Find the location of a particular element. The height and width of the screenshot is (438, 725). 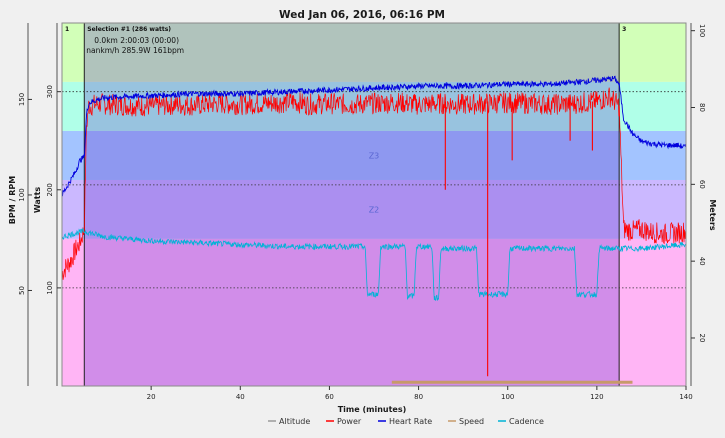

legend-item: Speed is located at coordinates (471, 421).